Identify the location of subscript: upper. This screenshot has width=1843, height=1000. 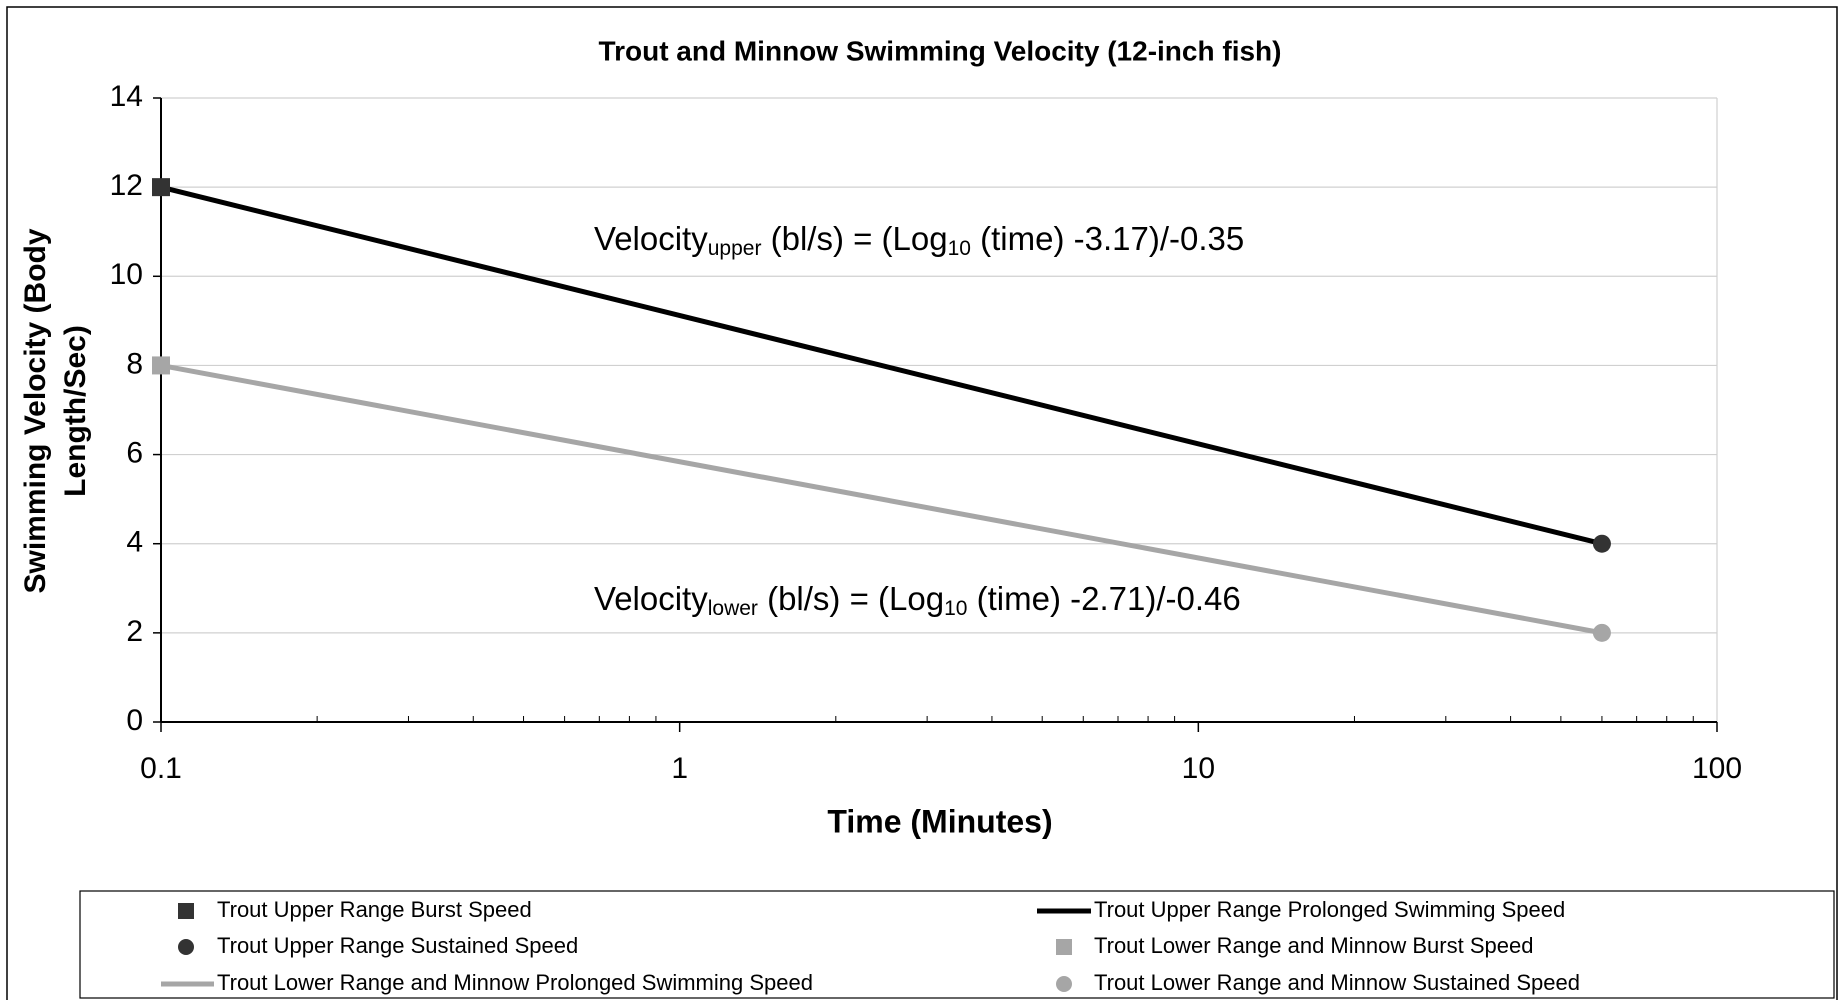
(735, 248).